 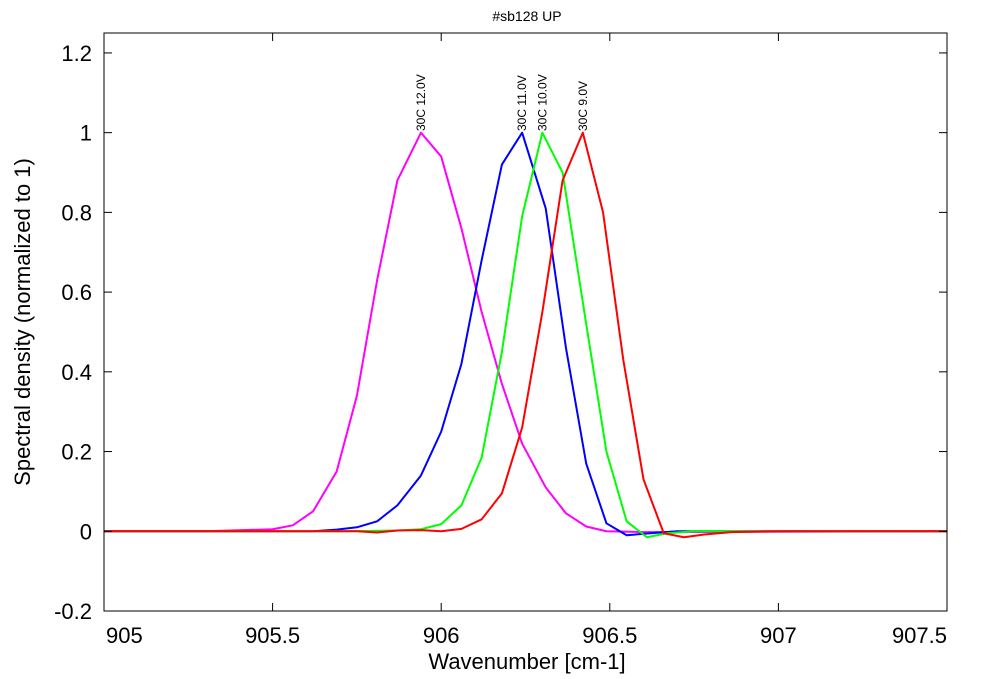 I want to click on y-tick-label: 1.2, so click(x=76, y=53).